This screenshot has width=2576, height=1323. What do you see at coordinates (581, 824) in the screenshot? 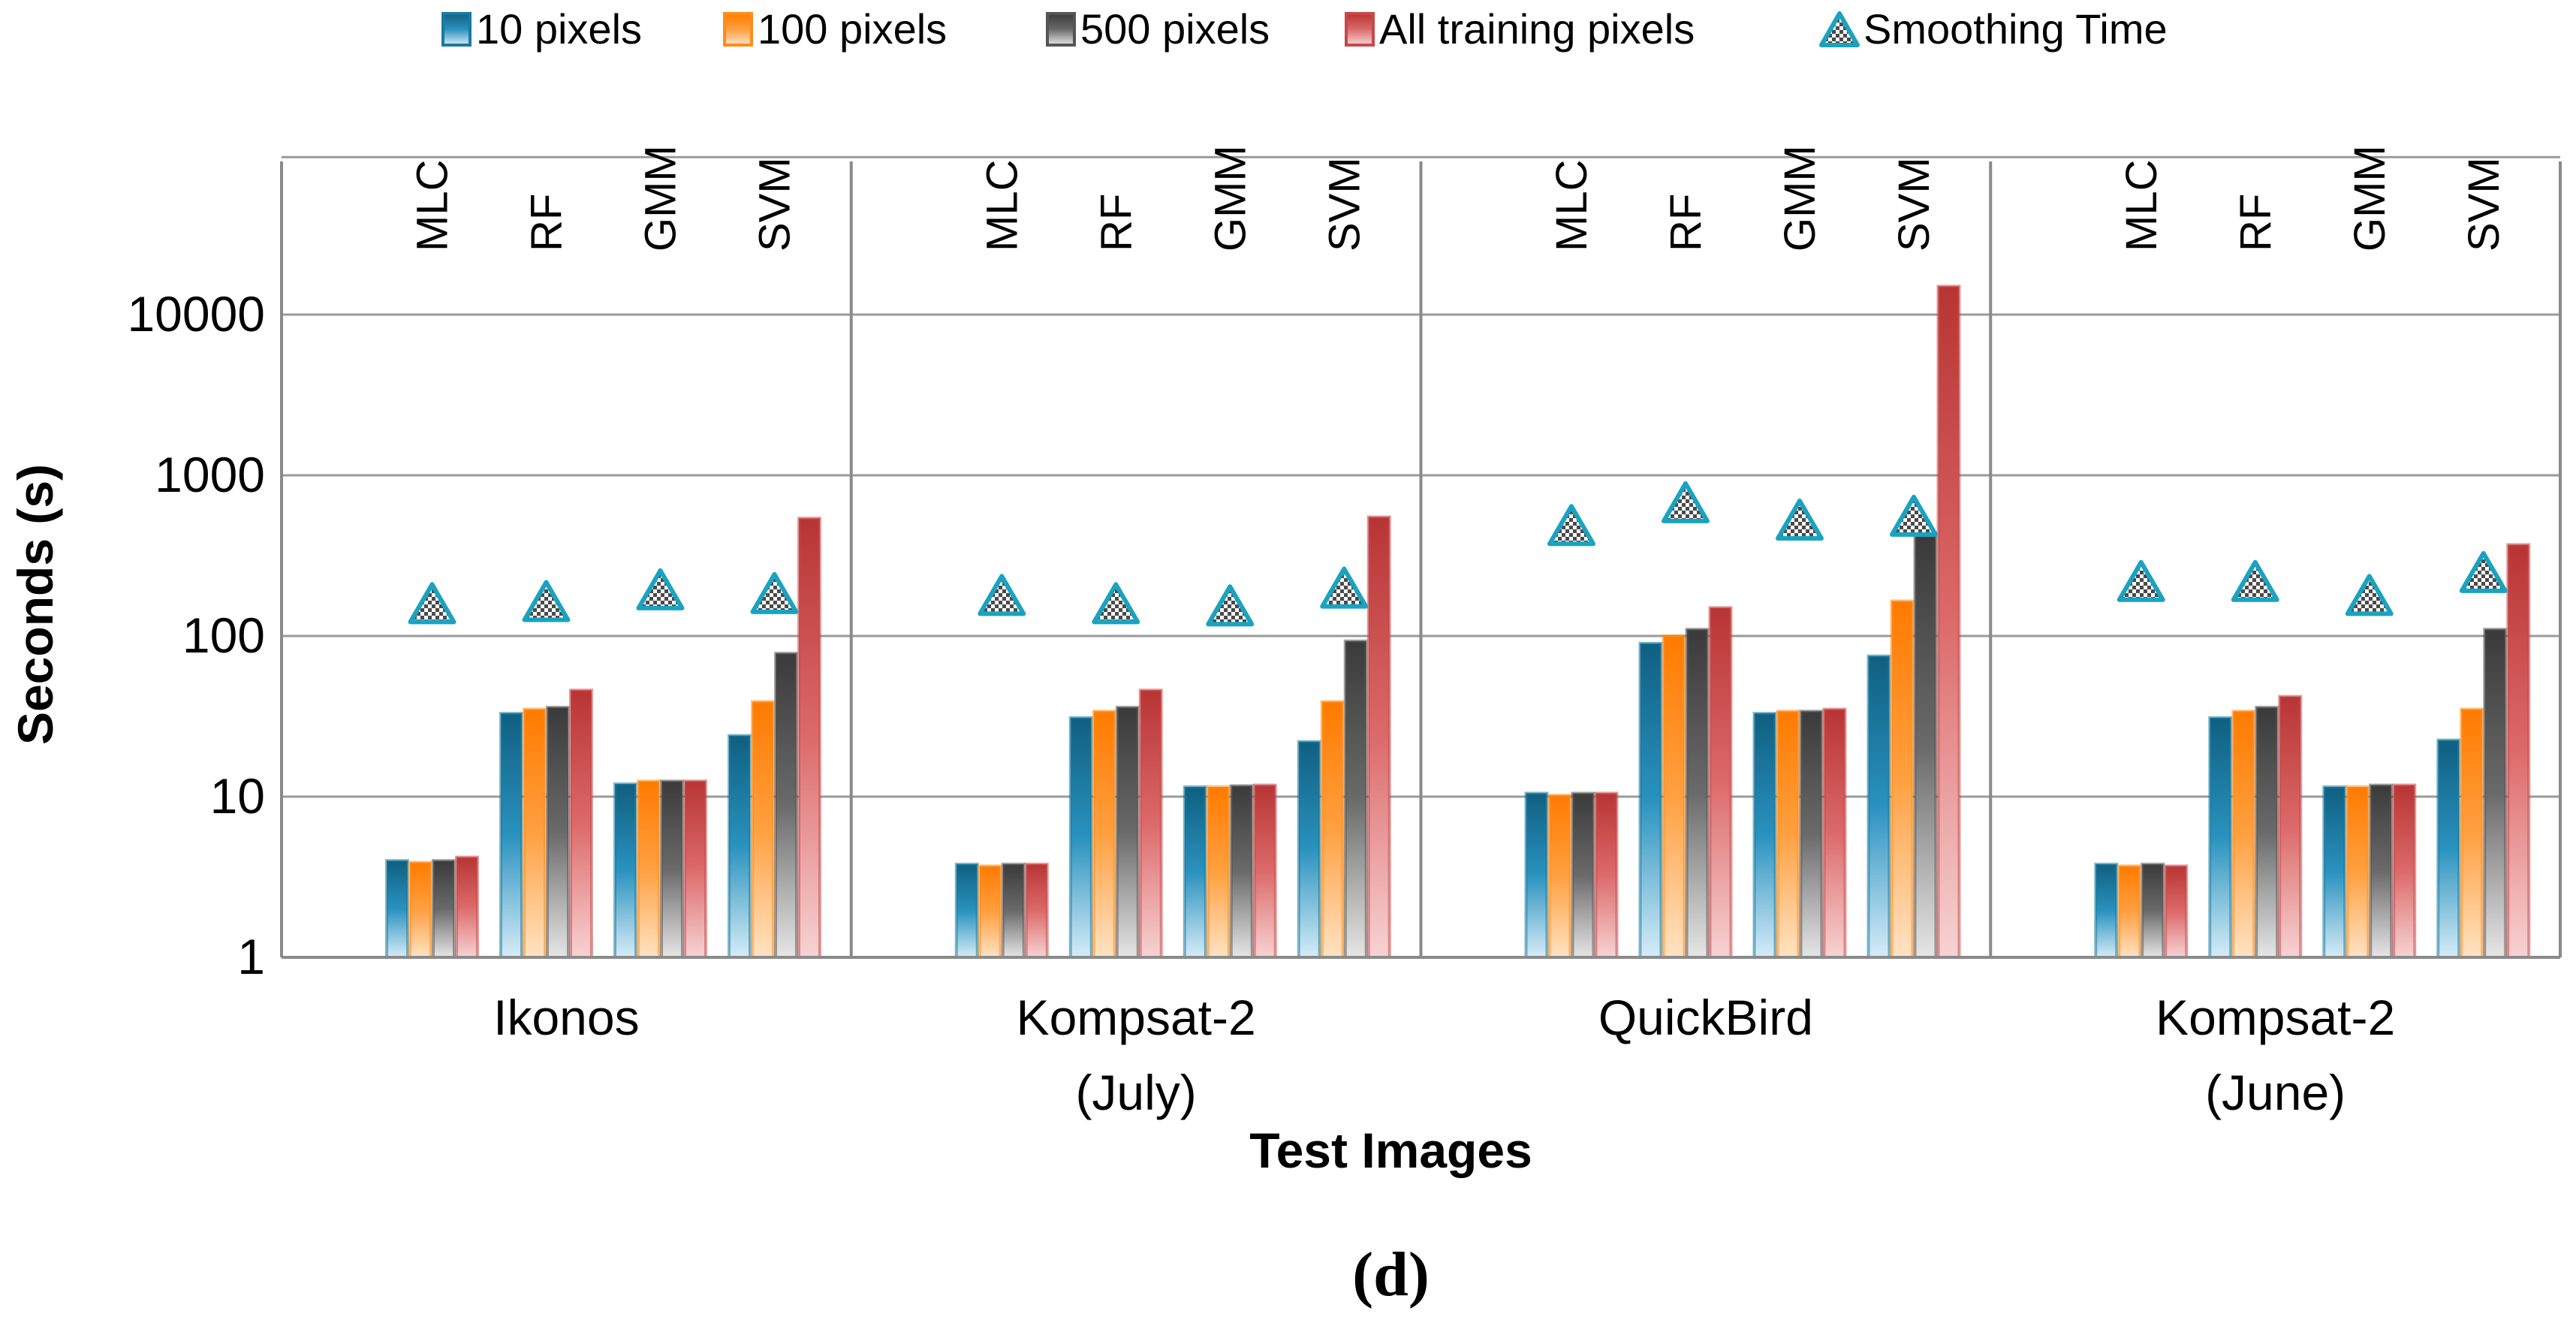
I see `bar-all-training-pixels-g0-rf` at bounding box center [581, 824].